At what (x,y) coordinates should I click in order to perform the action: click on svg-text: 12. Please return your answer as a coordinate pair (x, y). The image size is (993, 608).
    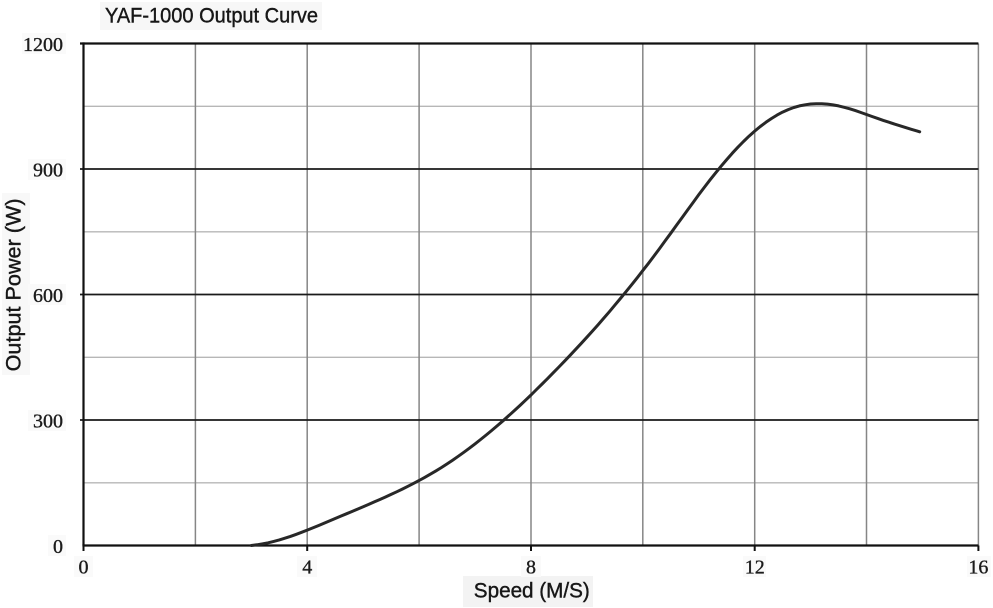
    Looking at the image, I should click on (755, 567).